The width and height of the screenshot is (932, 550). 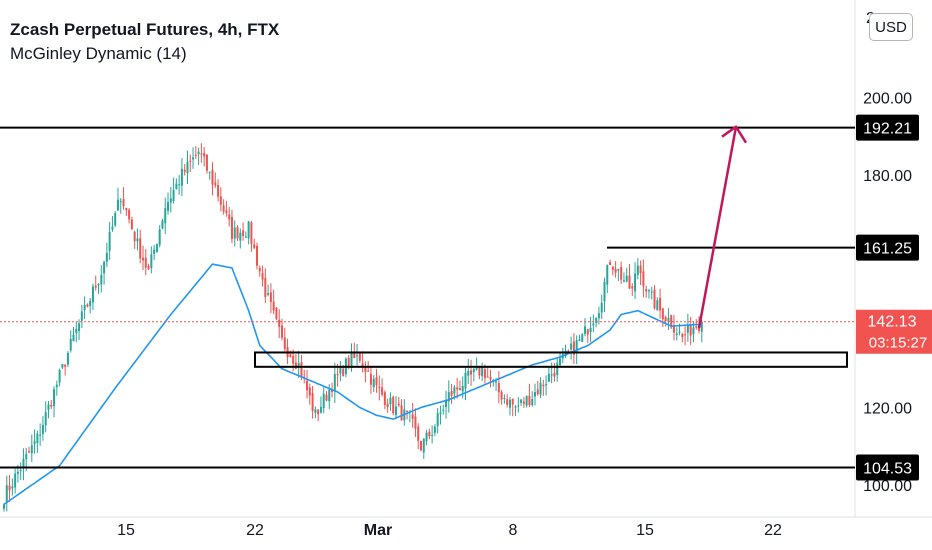 I want to click on currency-button: USD, so click(x=891, y=27).